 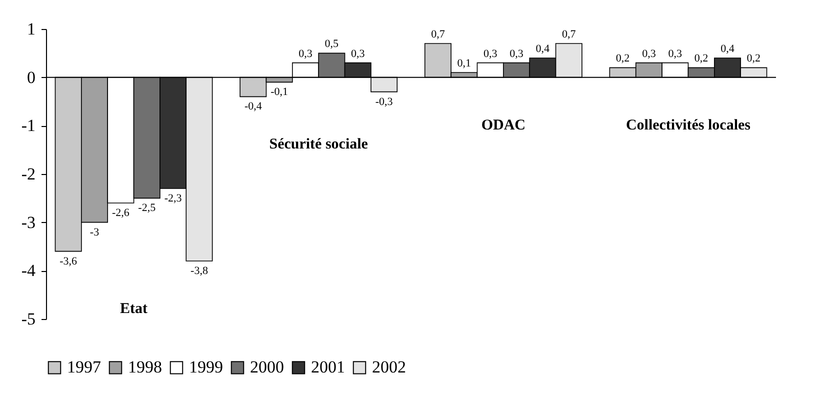 I want to click on x-tick-label: Sécurité sociale, so click(x=318, y=144).